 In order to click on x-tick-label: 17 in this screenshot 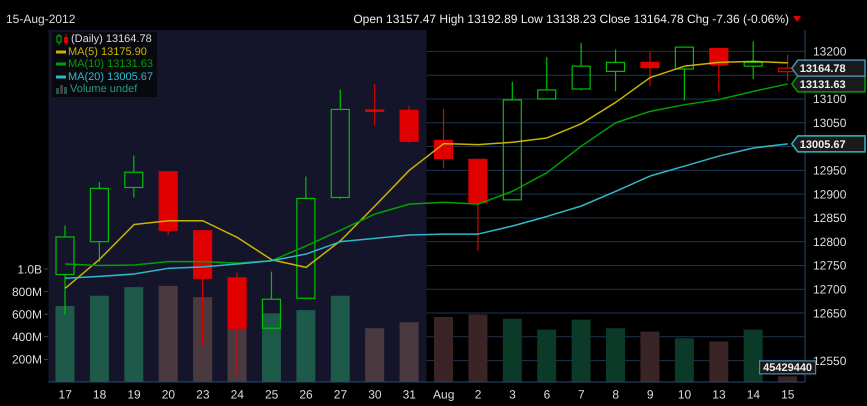, I will do `click(65, 395)`.